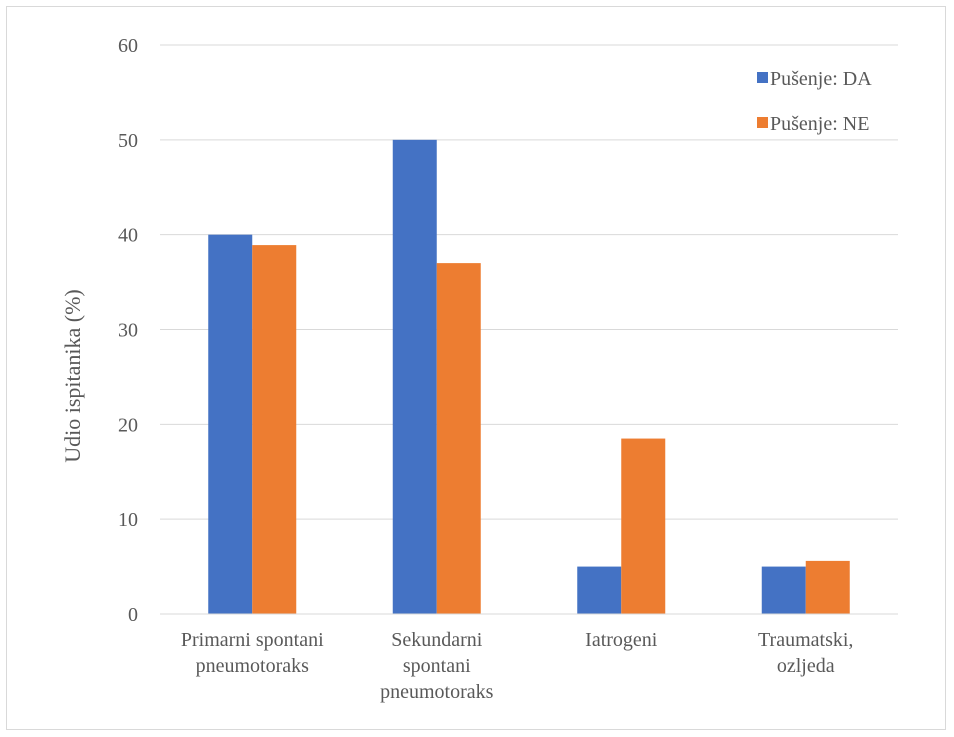 This screenshot has width=954, height=737. I want to click on y-tick-label: 60, so click(128, 46).